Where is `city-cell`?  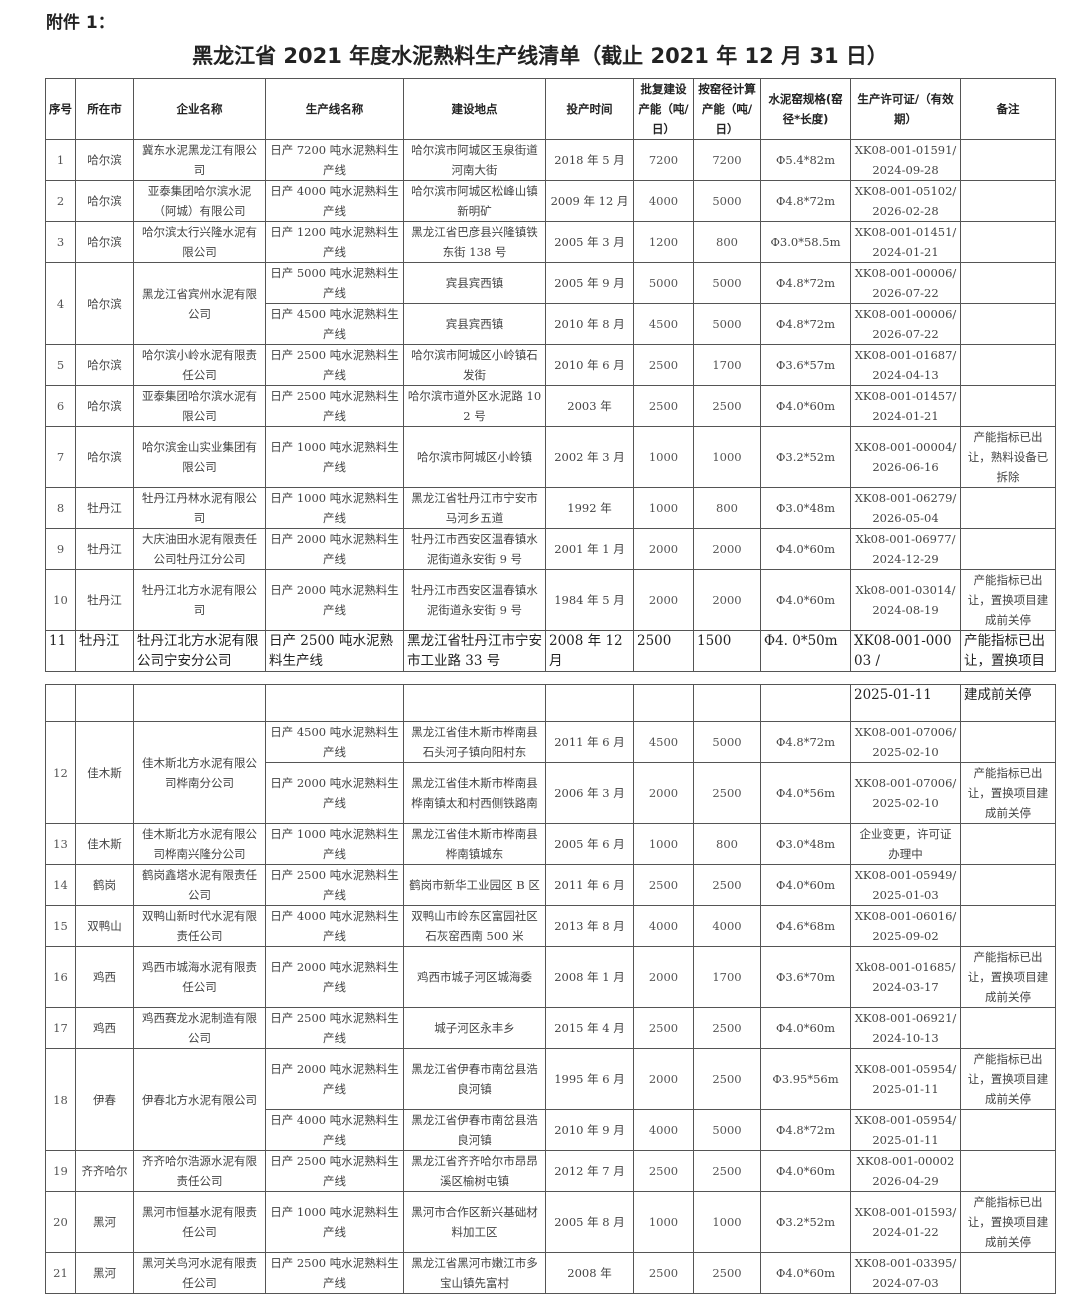 city-cell is located at coordinates (104, 703).